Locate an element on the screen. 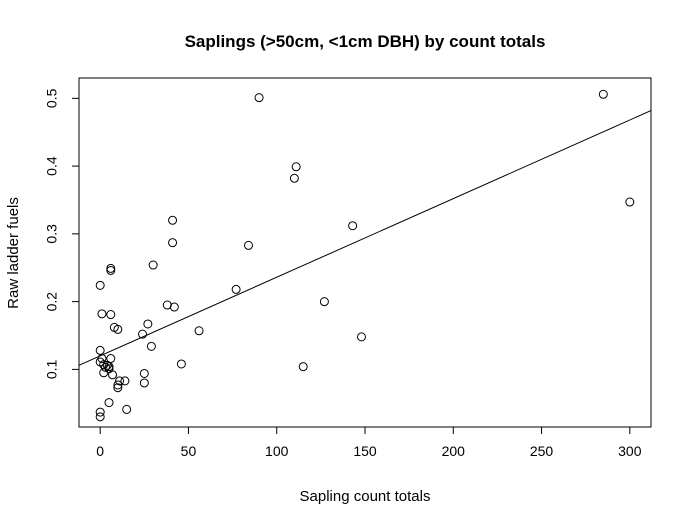 This screenshot has width=691, height=525. y-tick-label: 0.3 is located at coordinates (52, 234).